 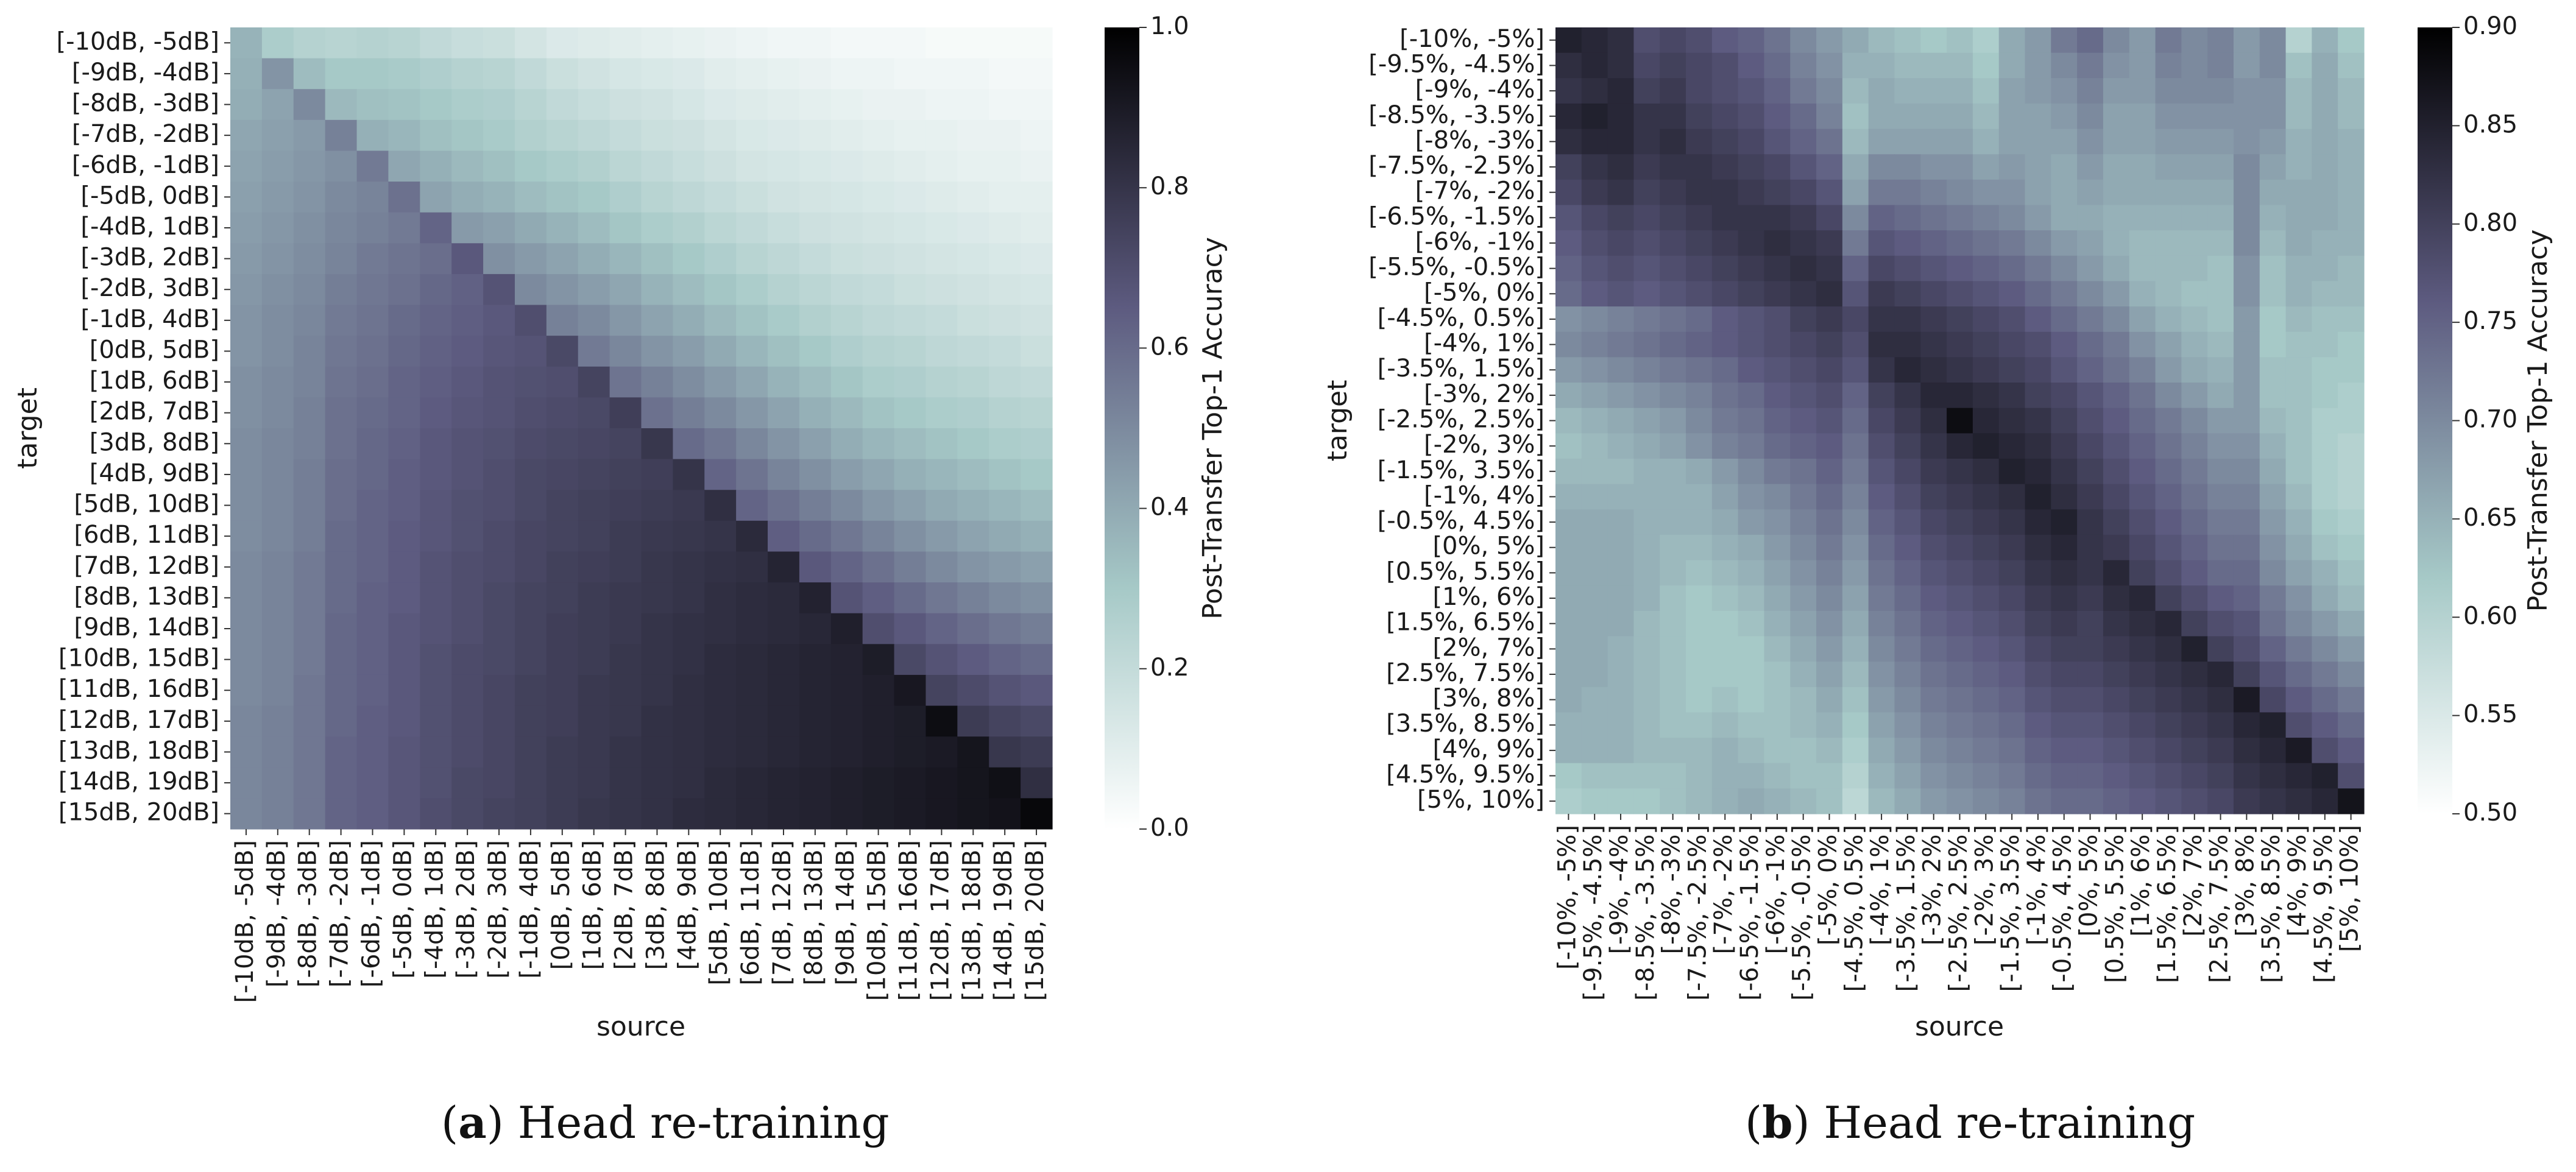 What do you see at coordinates (1456, 267) in the screenshot?
I see `y-tick-label: [-5.5%, -0.5%]` at bounding box center [1456, 267].